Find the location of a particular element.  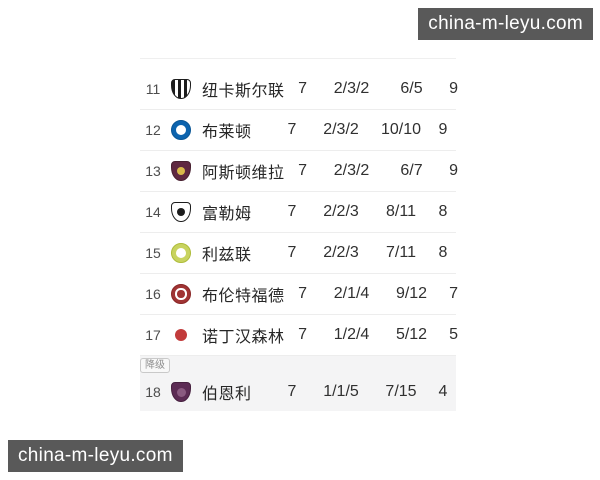

table-row: 16 布伦特福德 7 2/1/4 9/12 7 is located at coordinates (299, 294).